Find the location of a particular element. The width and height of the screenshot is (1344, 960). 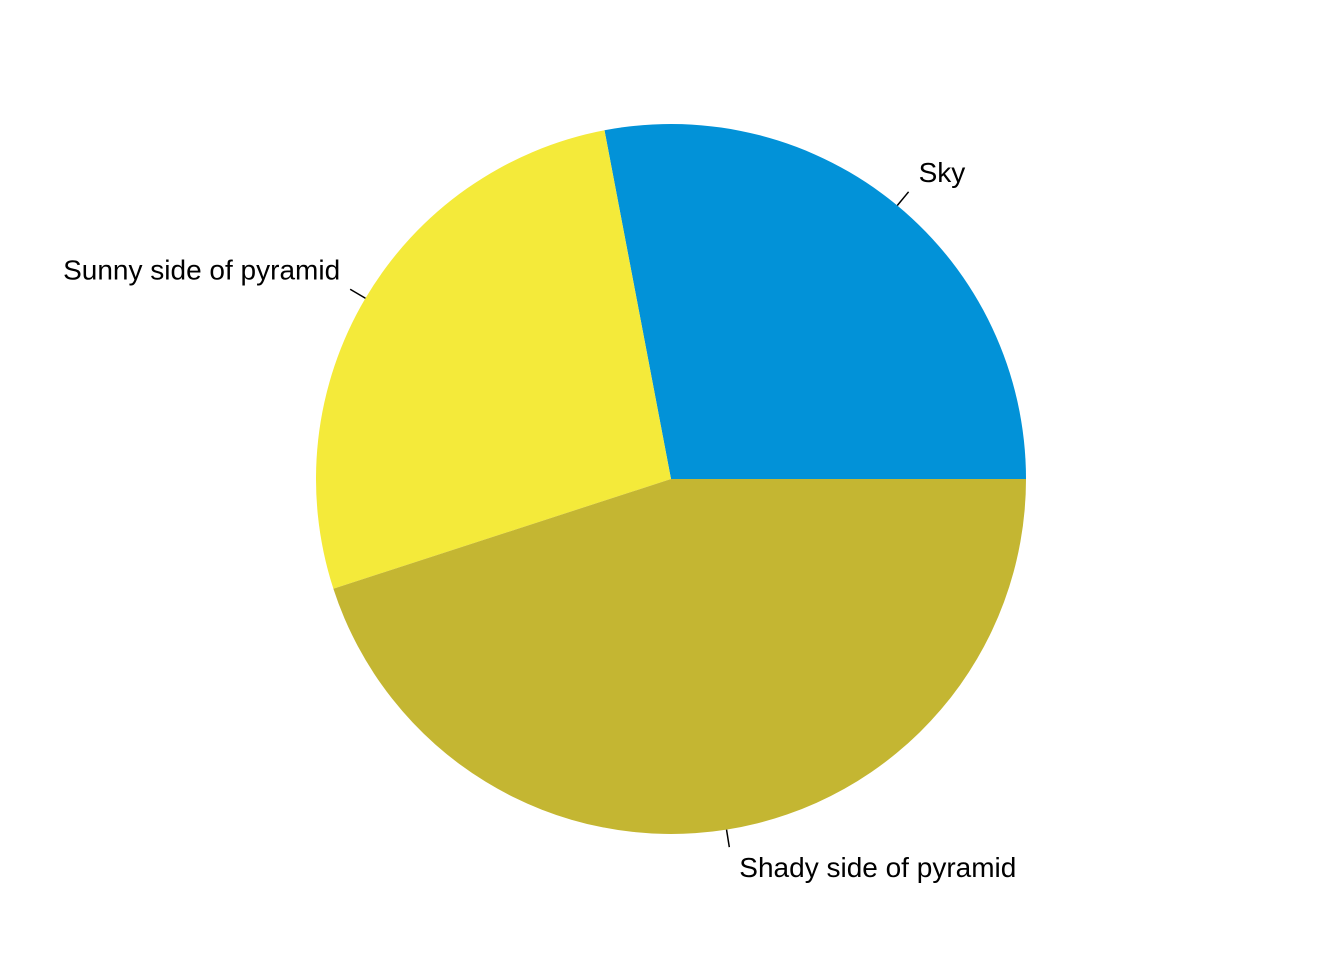

slice-label-sky: Sky is located at coordinates (942, 172).